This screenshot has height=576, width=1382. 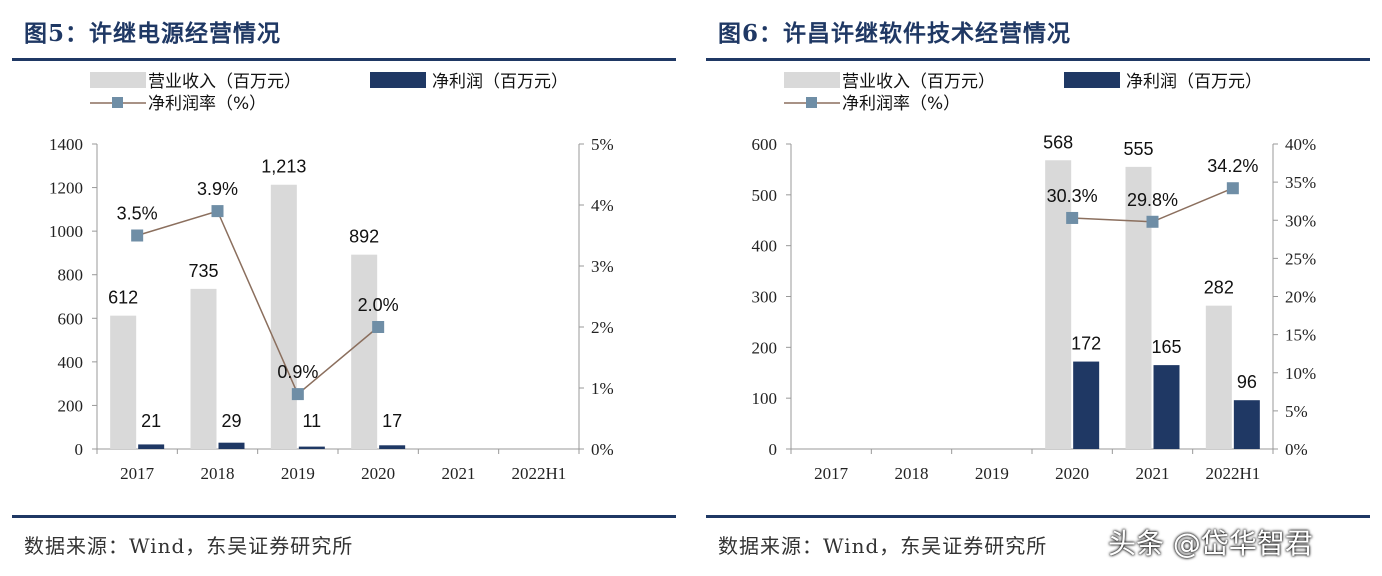 I want to click on margin-data-label: 34.2%, so click(x=1232, y=166).